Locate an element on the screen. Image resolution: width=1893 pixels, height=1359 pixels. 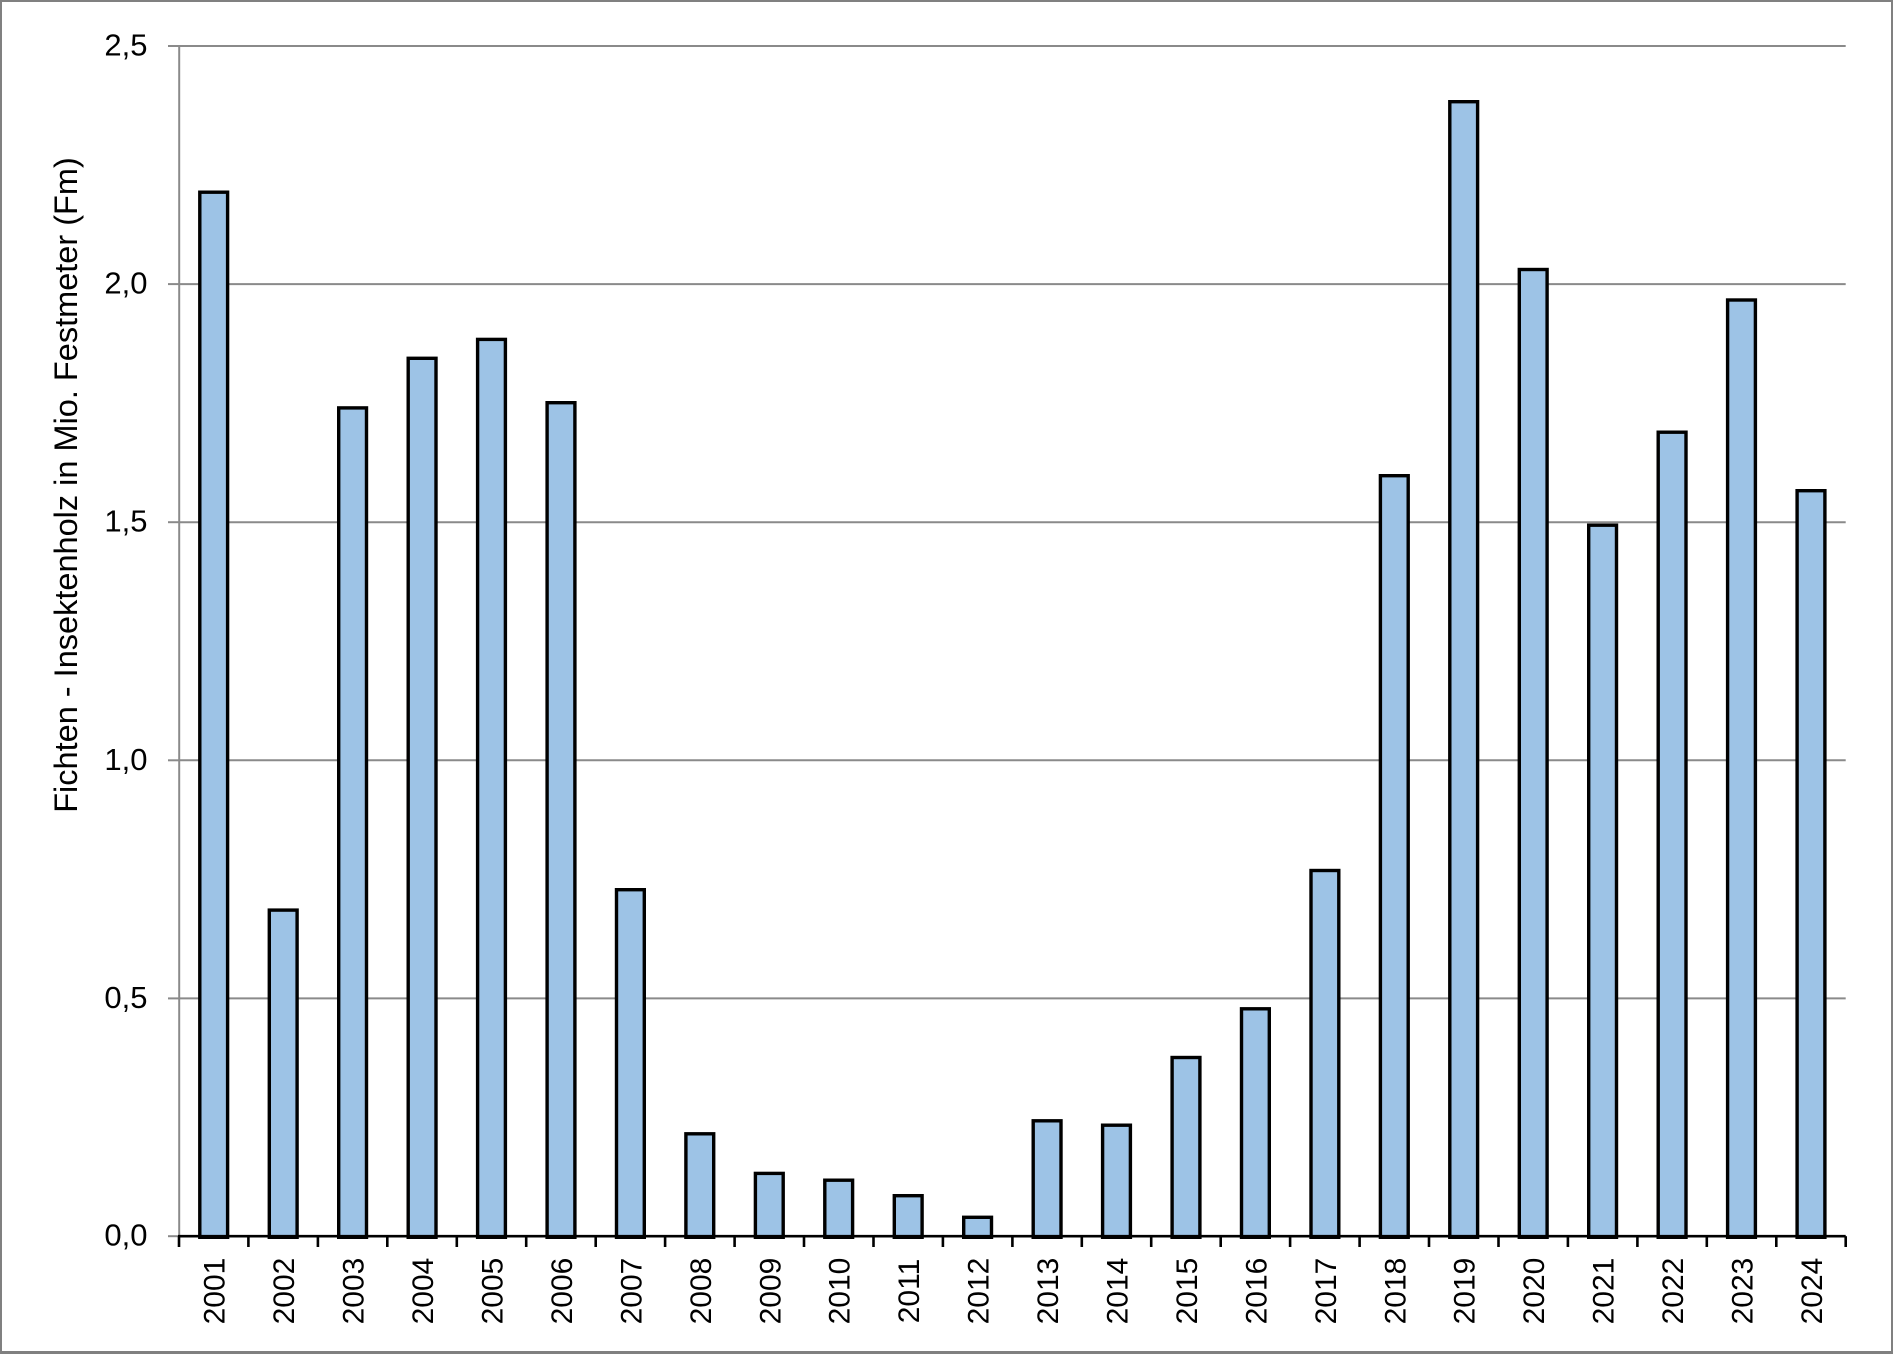
svg-text: 2,0 is located at coordinates (125, 283).